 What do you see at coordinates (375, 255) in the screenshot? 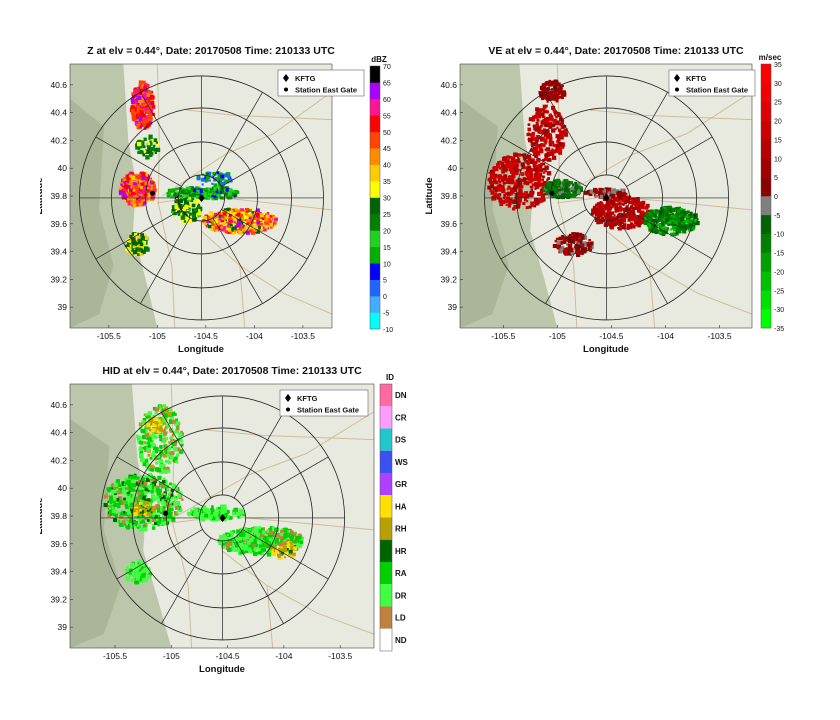
I see `colorbar-segment` at bounding box center [375, 255].